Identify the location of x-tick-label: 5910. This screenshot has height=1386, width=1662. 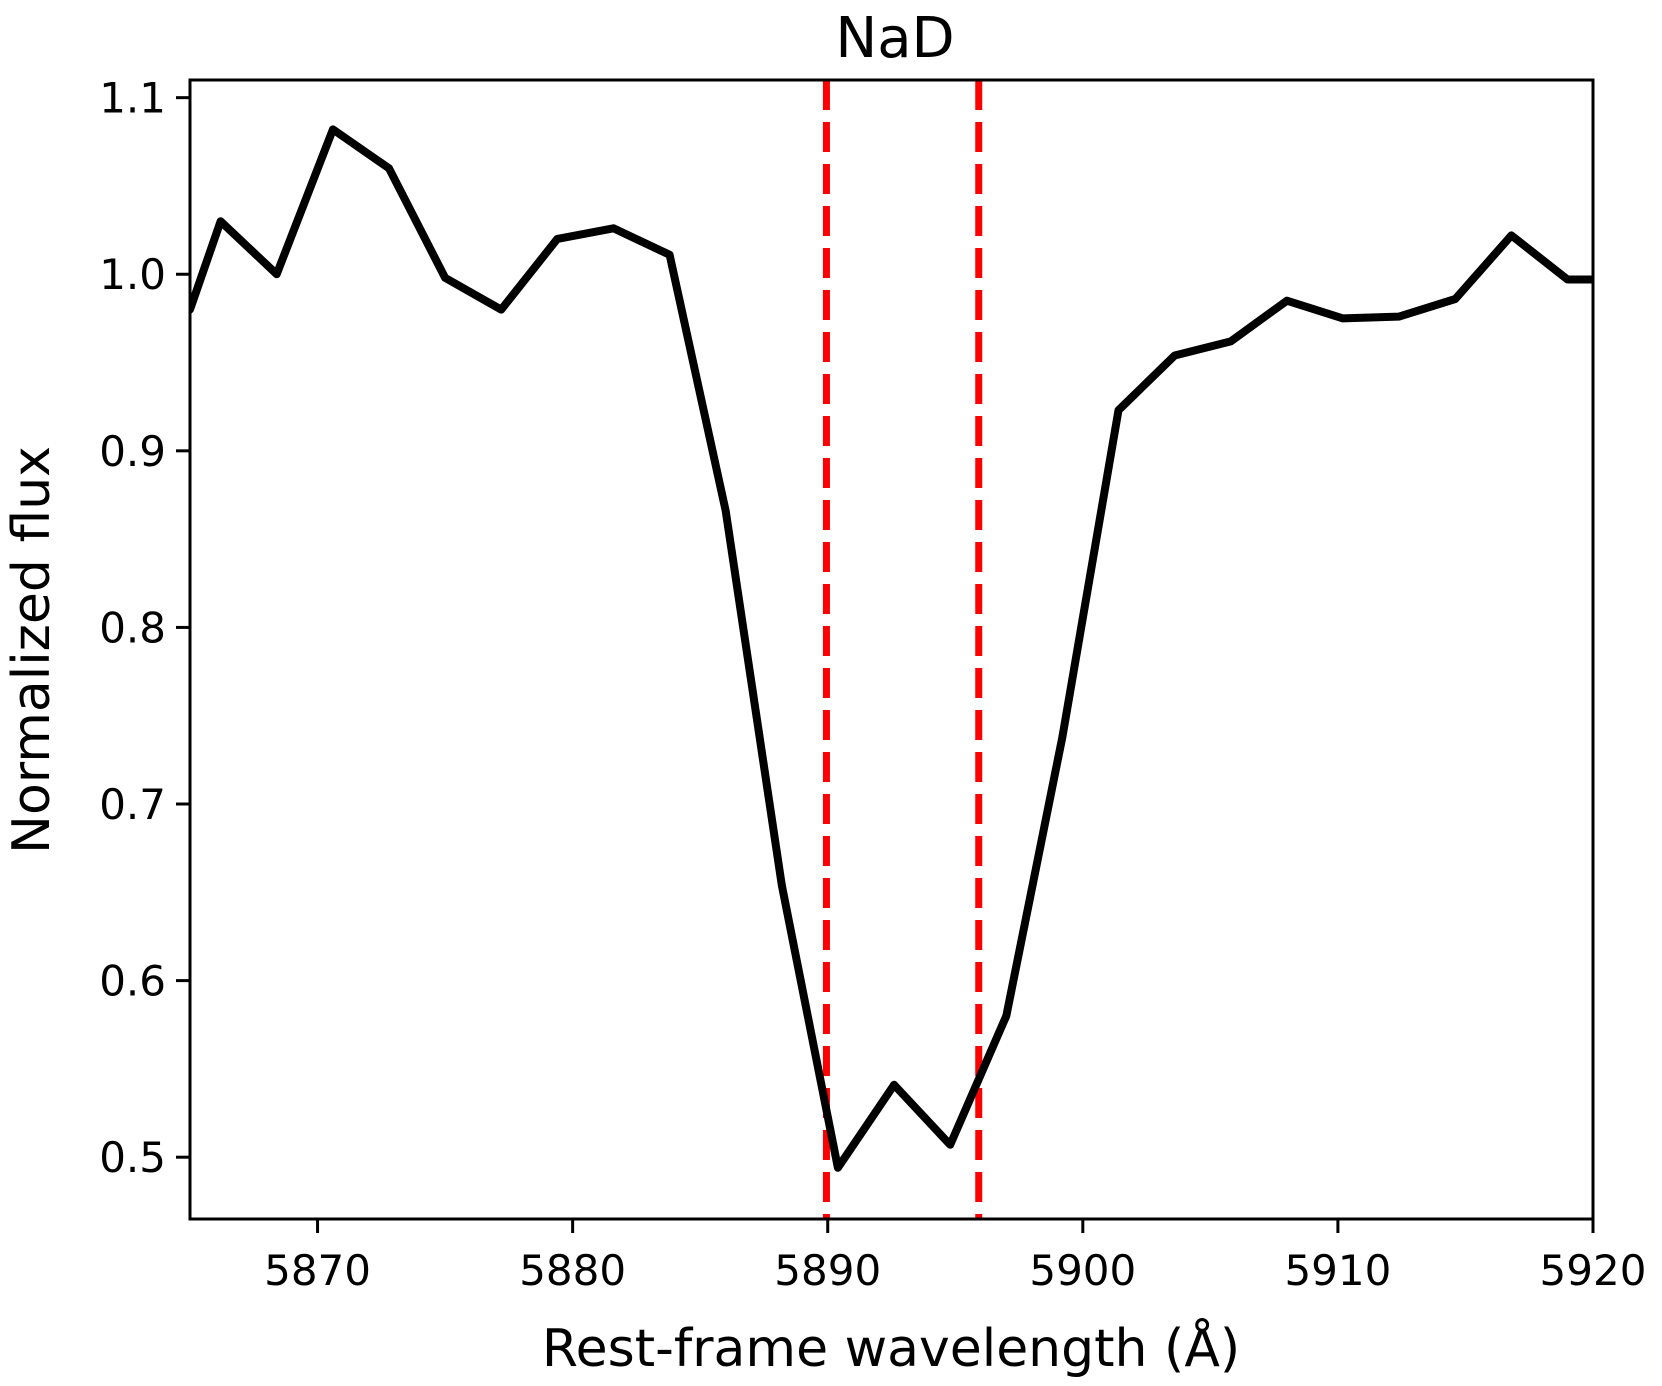
(1337, 1270).